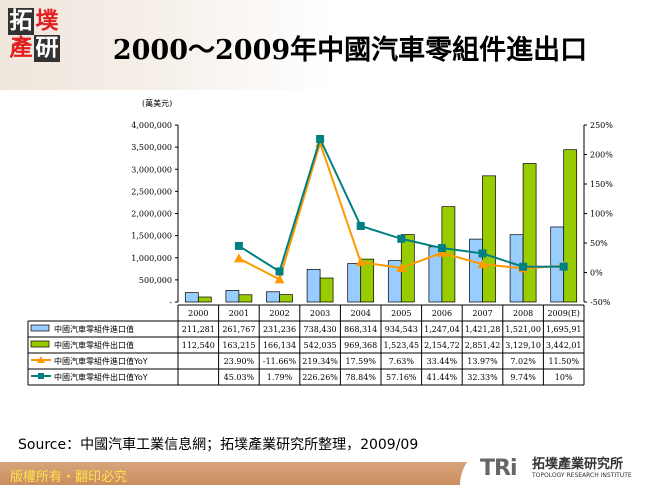 This screenshot has width=650, height=485. What do you see at coordinates (401, 329) in the screenshot?
I see `data-label: 934,543` at bounding box center [401, 329].